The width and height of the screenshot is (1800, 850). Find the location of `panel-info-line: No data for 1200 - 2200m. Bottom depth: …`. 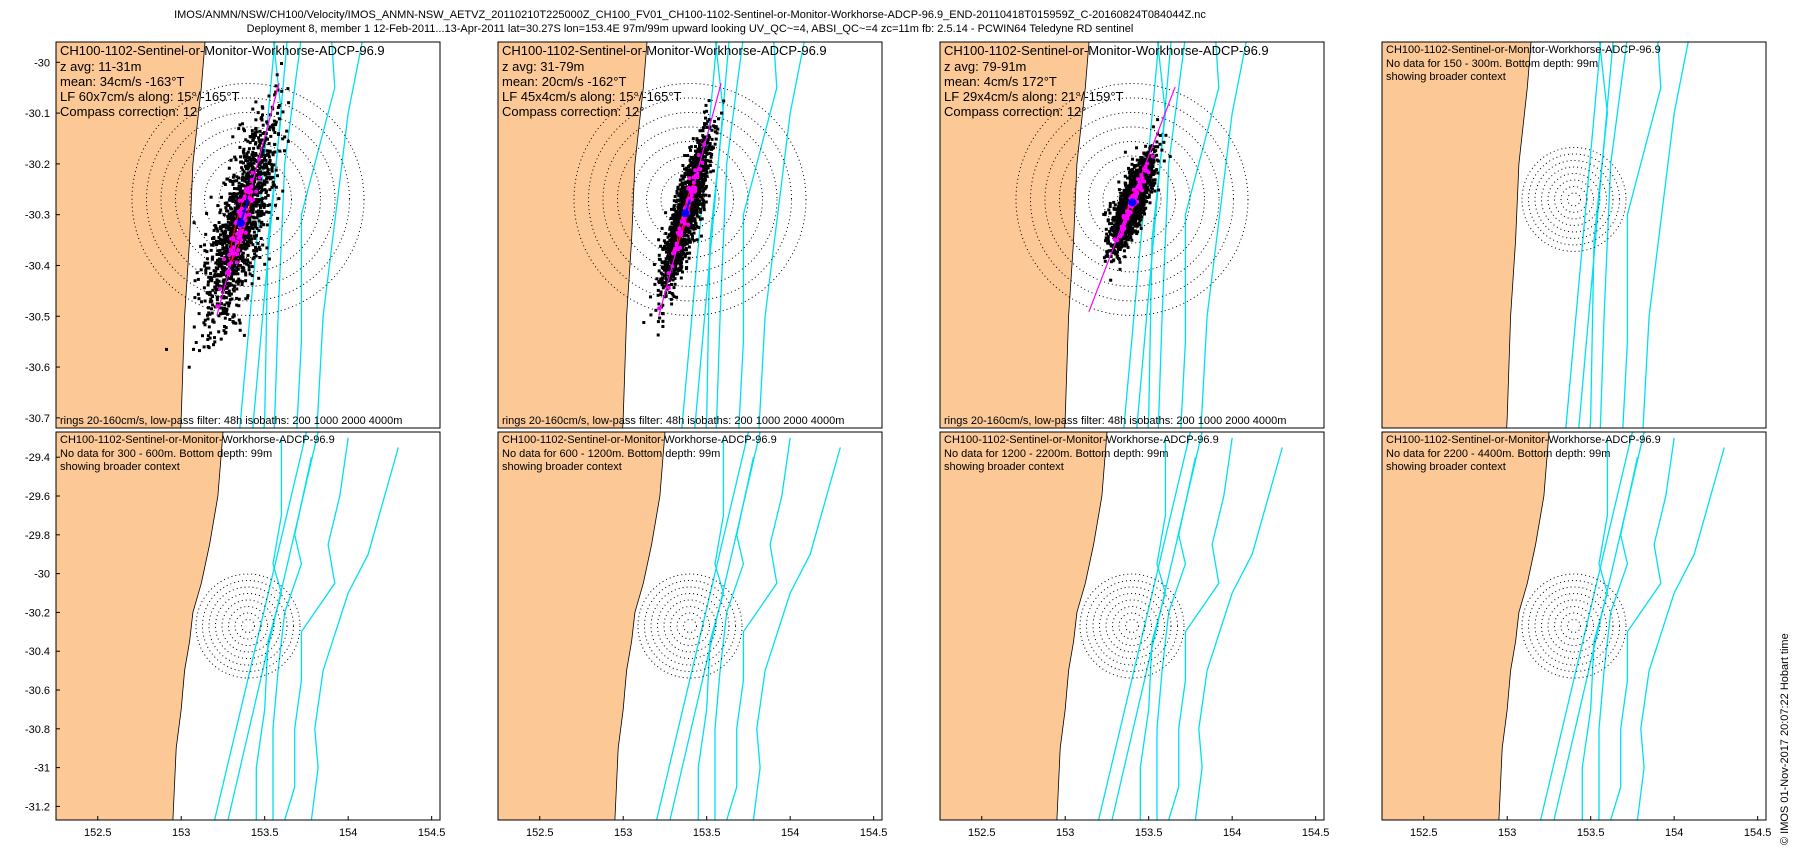

panel-info-line: No data for 1200 - 2200m. Bottom depth: … is located at coordinates (1056, 454).